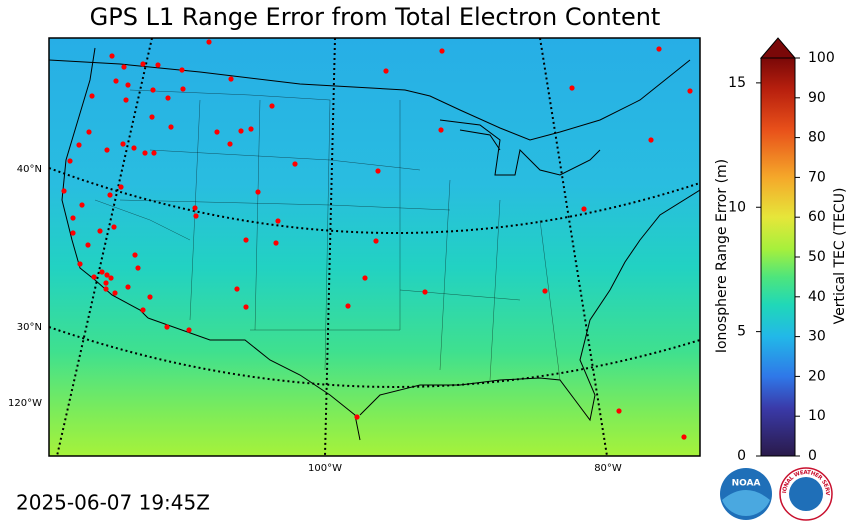 The height and width of the screenshot is (532, 855). What do you see at coordinates (746, 503) in the screenshot?
I see `noaa-wave` at bounding box center [746, 503].